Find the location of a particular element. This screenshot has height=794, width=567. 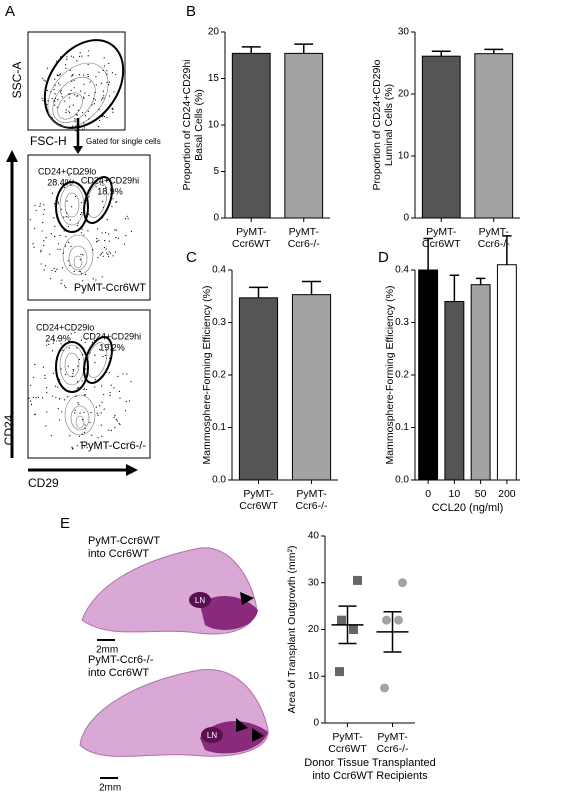

gate is located at coordinates (84, 84).